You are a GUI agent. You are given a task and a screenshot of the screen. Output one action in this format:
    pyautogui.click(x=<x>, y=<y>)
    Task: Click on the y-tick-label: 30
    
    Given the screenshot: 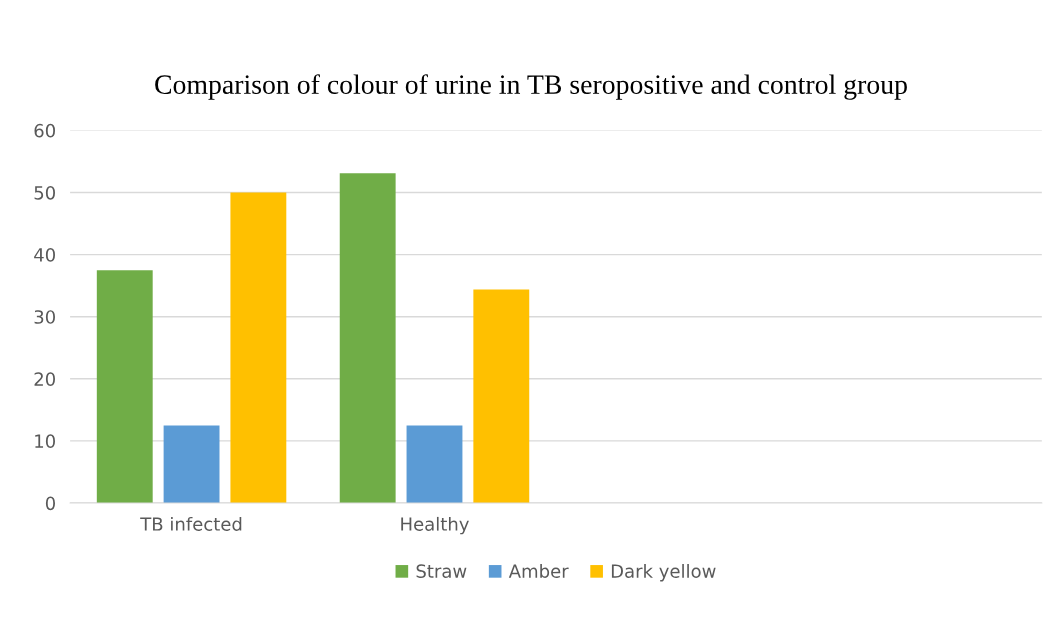 What is the action you would take?
    pyautogui.click(x=44, y=317)
    